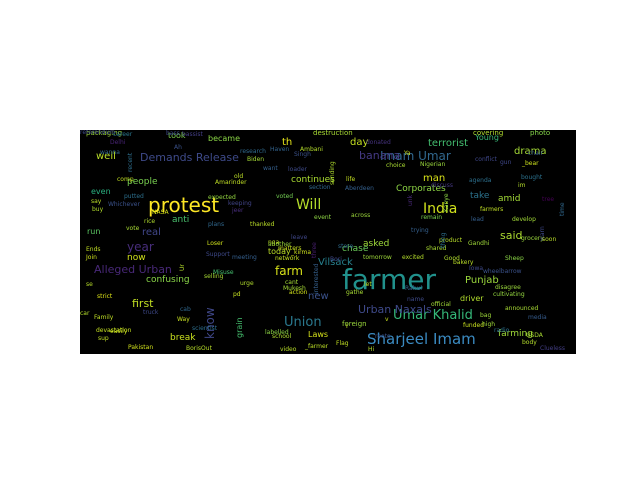 This screenshot has width=640, height=480. I want to click on word-cloud-word: _farmer, so click(317, 346).